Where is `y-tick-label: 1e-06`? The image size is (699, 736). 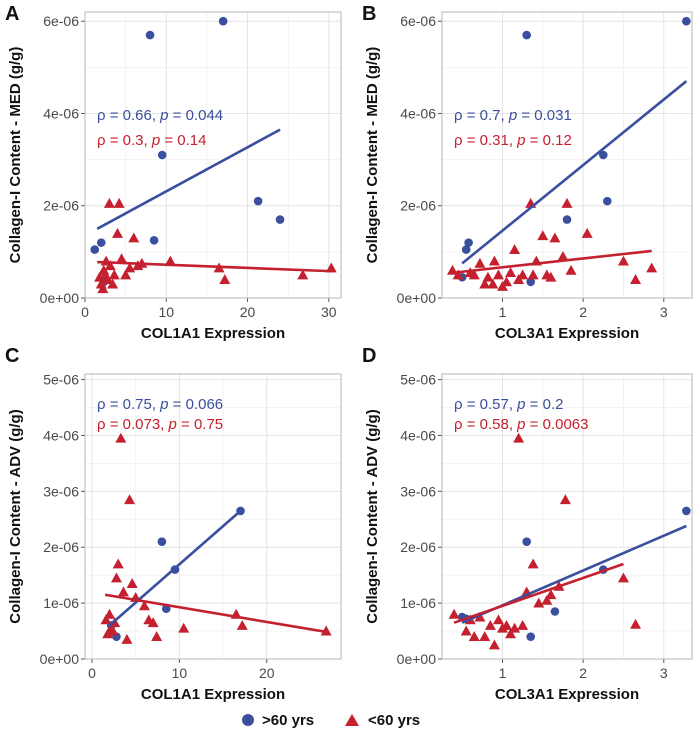 y-tick-label: 1e-06 is located at coordinates (418, 603).